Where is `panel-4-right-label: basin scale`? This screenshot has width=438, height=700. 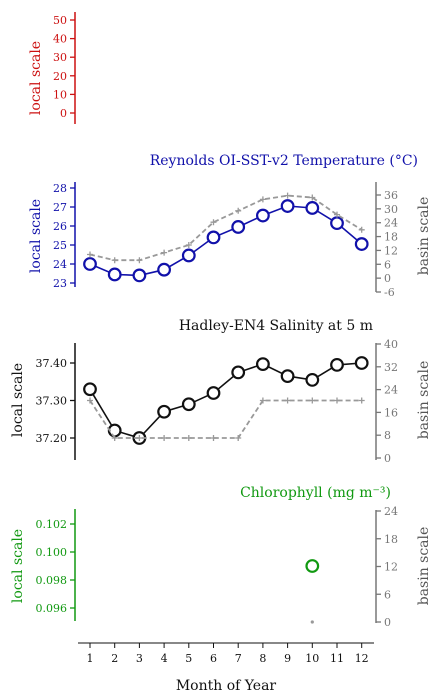 panel-4-right-label: basin scale is located at coordinates (424, 566).